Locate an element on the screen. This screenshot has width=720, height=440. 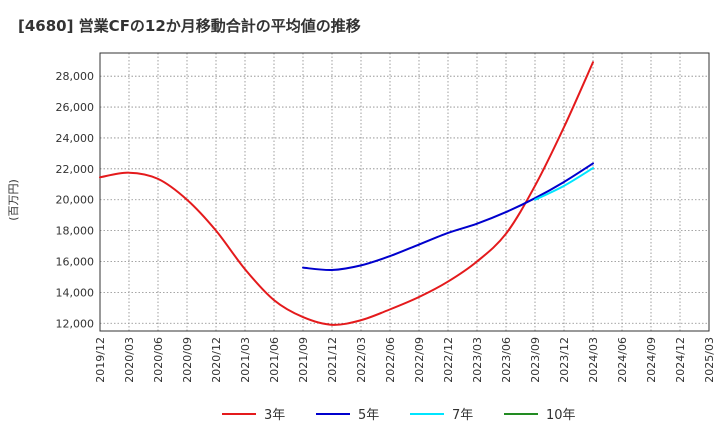
x-tick-label: 2021/03 is located at coordinates (245, 360).